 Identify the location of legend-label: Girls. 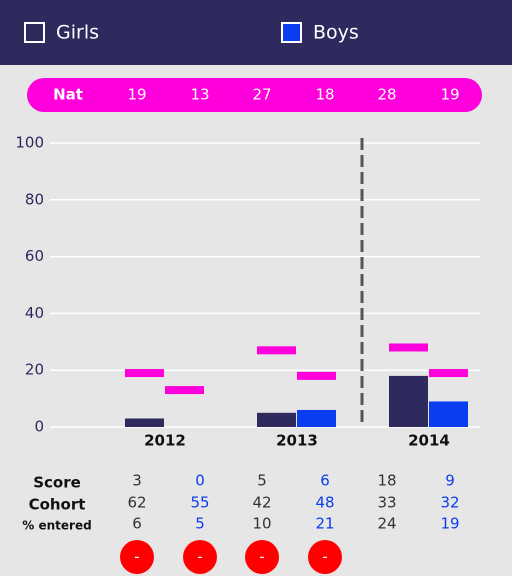
(77, 33).